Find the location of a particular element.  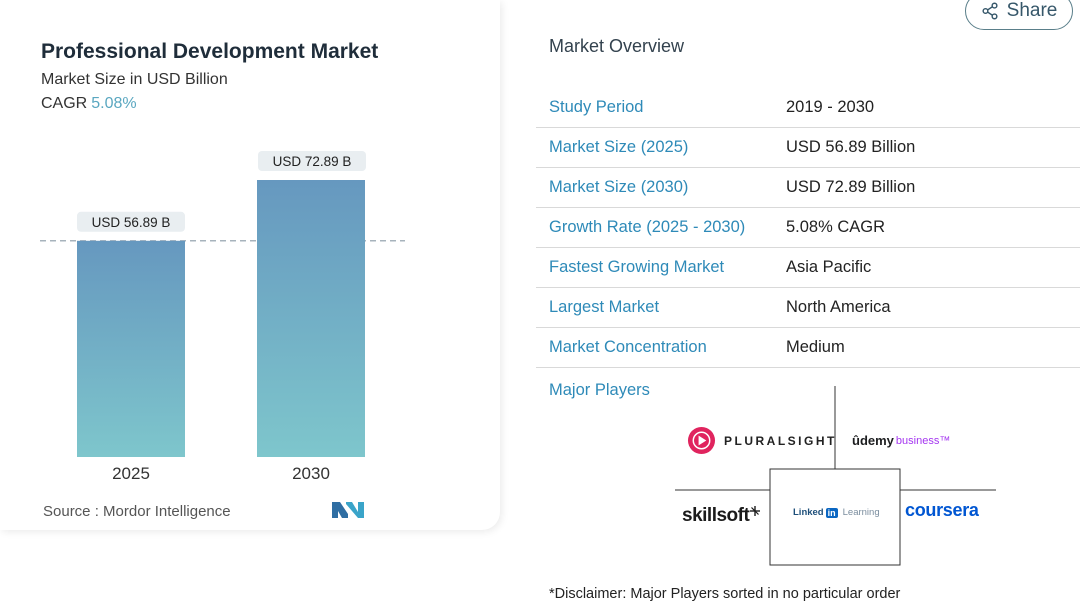

share-icon is located at coordinates (990, 11).